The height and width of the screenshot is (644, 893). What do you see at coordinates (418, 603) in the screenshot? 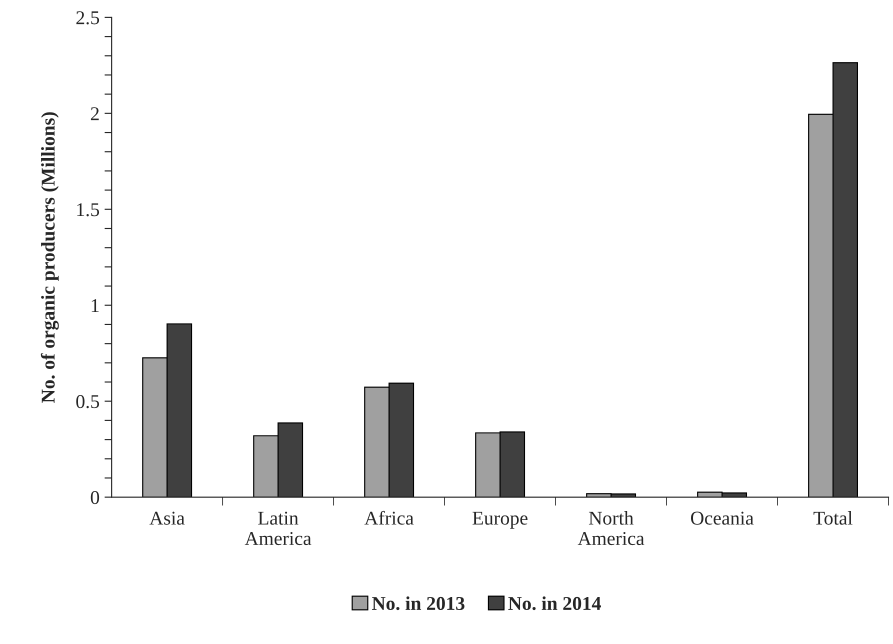
I see `legend-label: No. in 2013` at bounding box center [418, 603].